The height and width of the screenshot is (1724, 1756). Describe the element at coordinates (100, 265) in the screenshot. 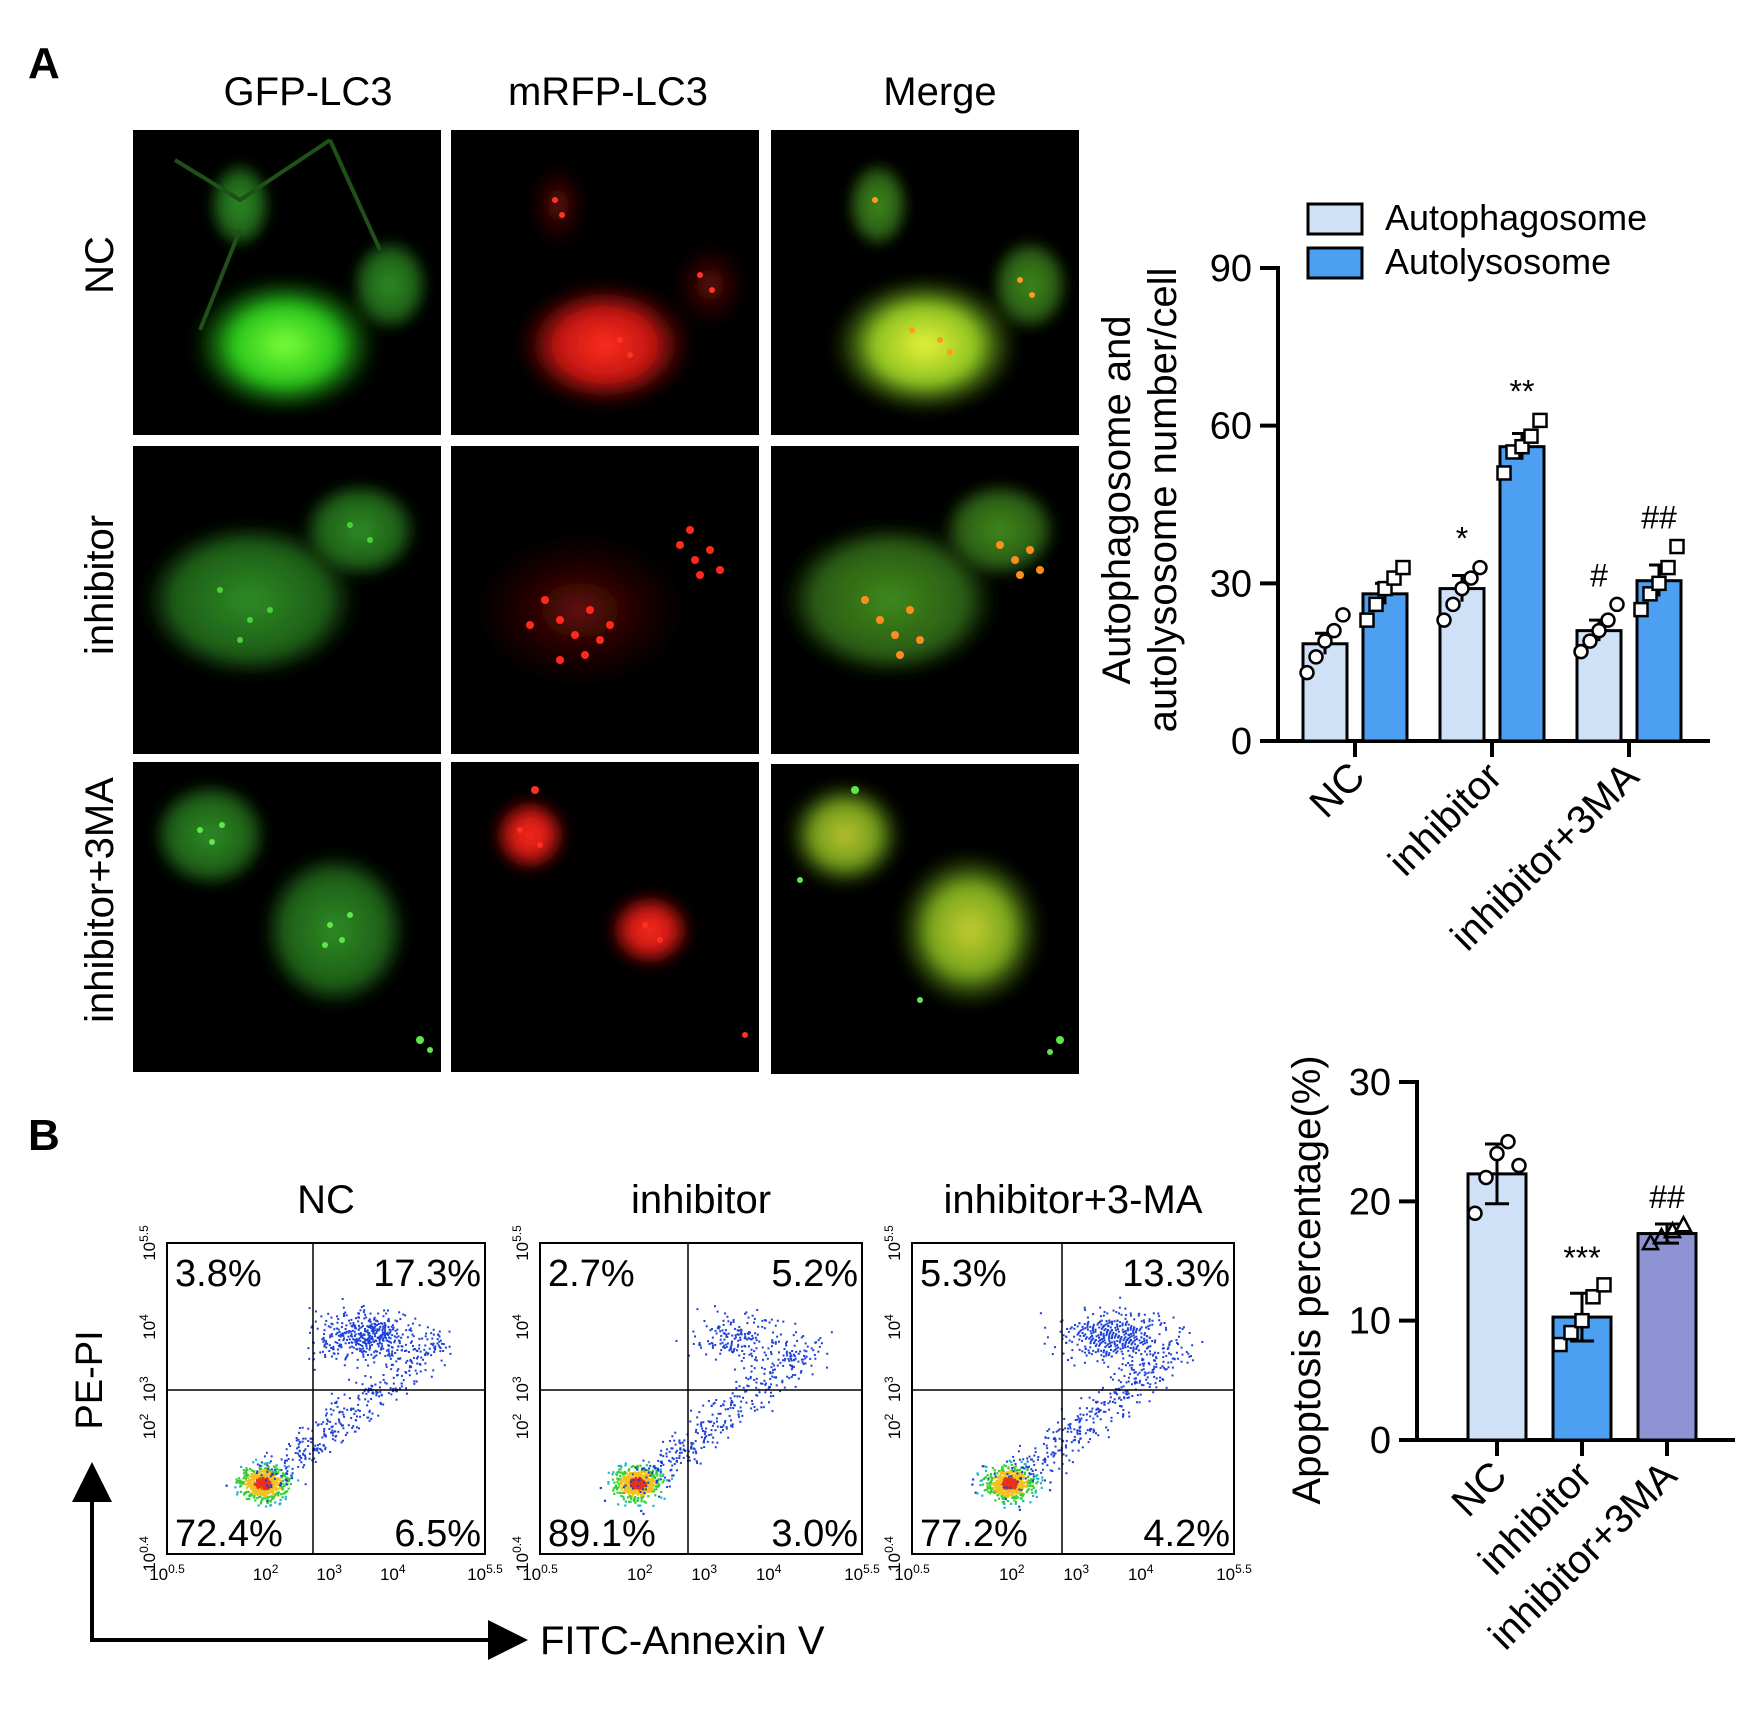

I see `row-label-nc: NC` at that location.